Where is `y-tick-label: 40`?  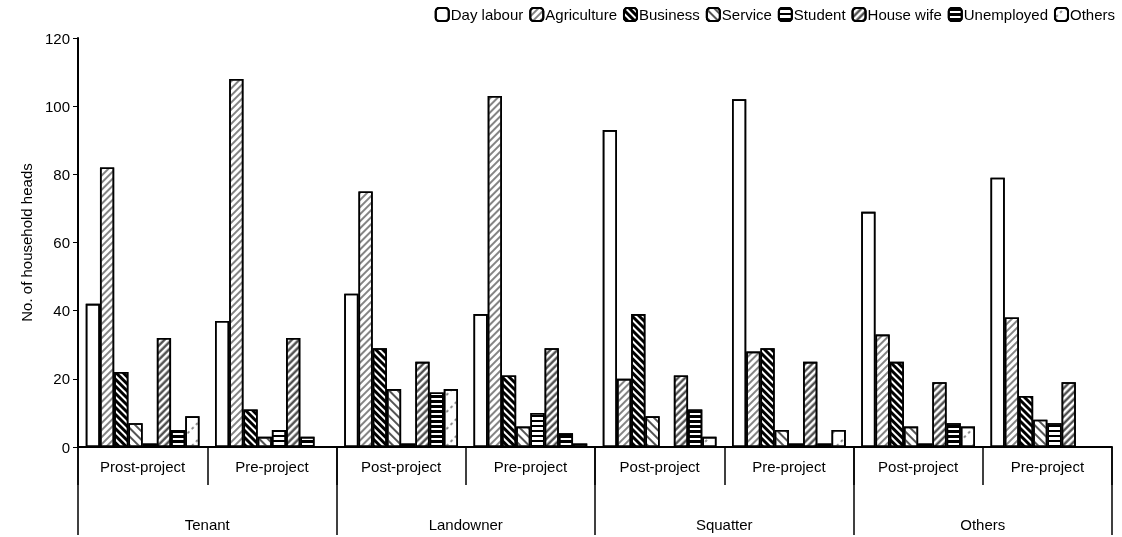
y-tick-label: 40 is located at coordinates (61, 311).